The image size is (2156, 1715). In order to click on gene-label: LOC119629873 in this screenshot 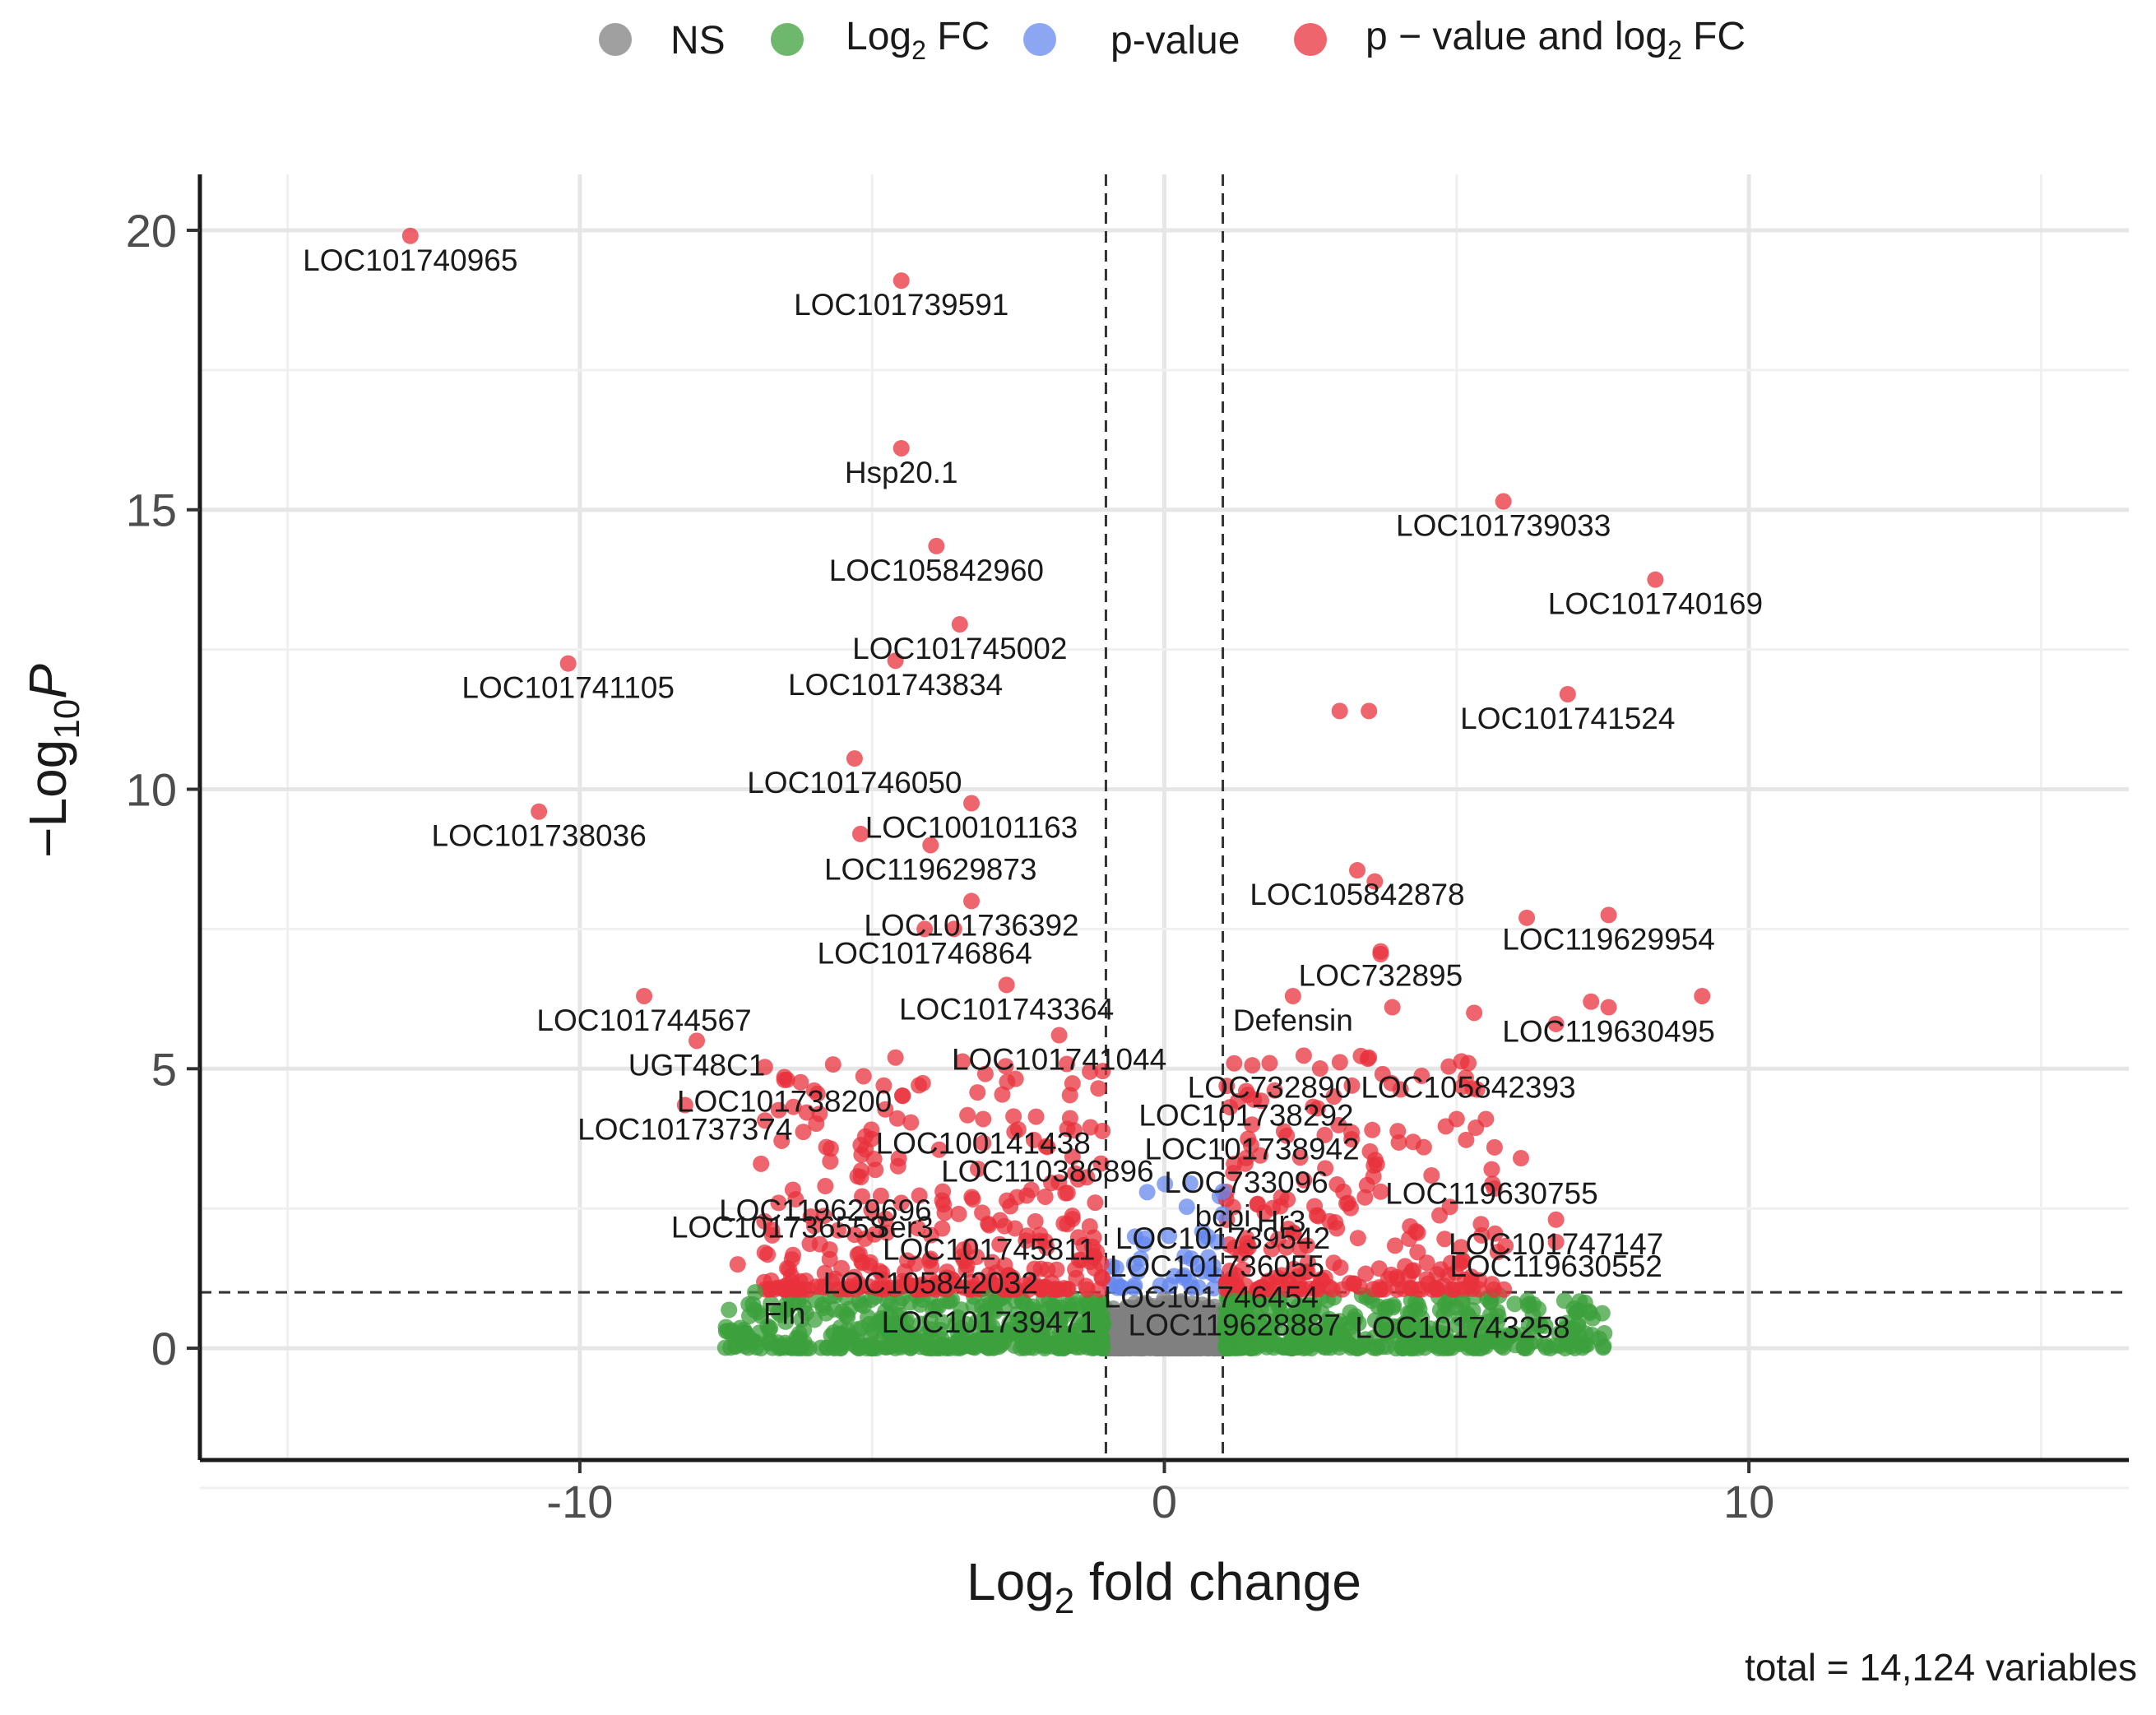, I will do `click(931, 869)`.